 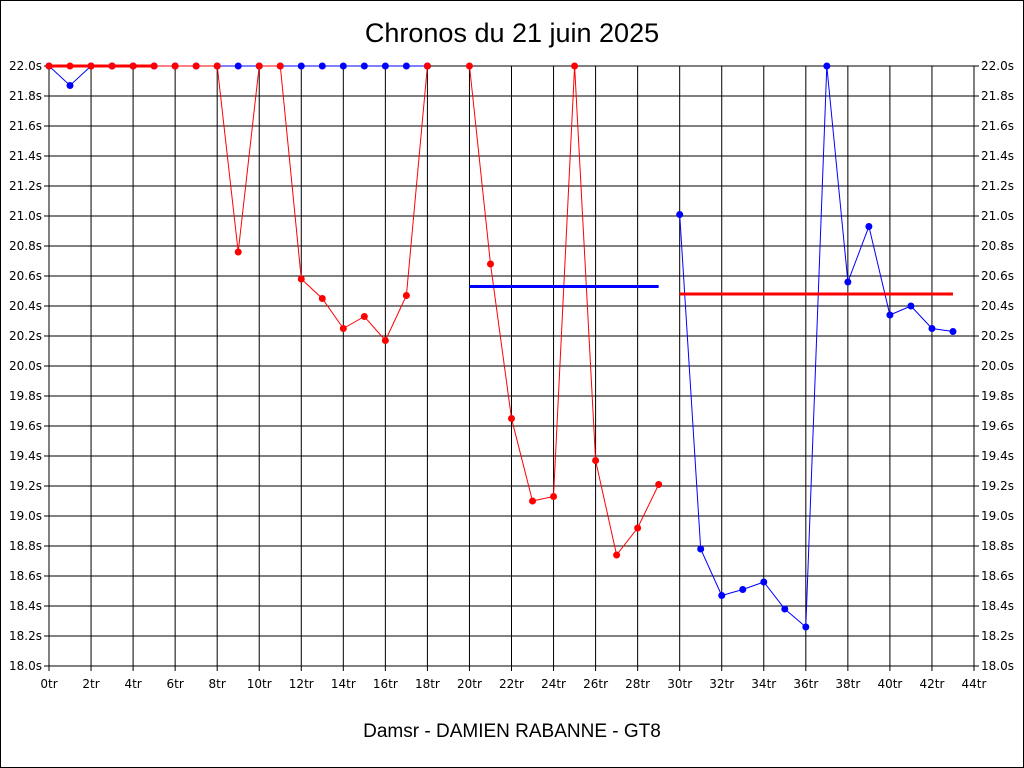 I want to click on x-tick-label: 10tr, so click(x=259, y=684).